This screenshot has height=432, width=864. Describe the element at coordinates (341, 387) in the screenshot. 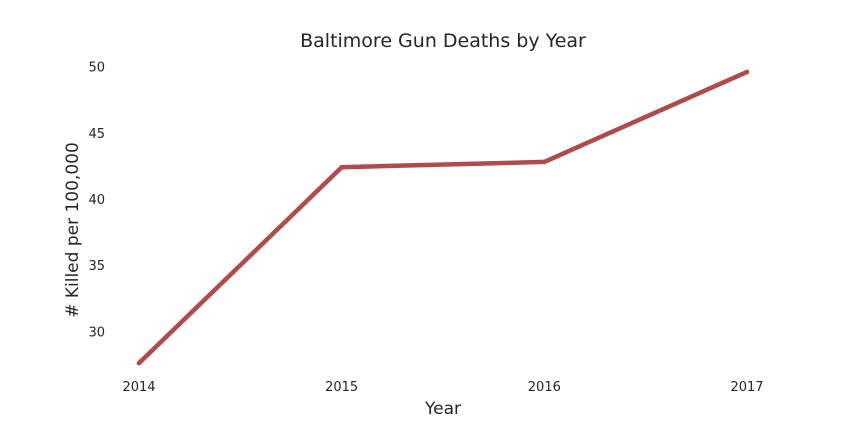

I see `x-tick-label: 2015` at that location.